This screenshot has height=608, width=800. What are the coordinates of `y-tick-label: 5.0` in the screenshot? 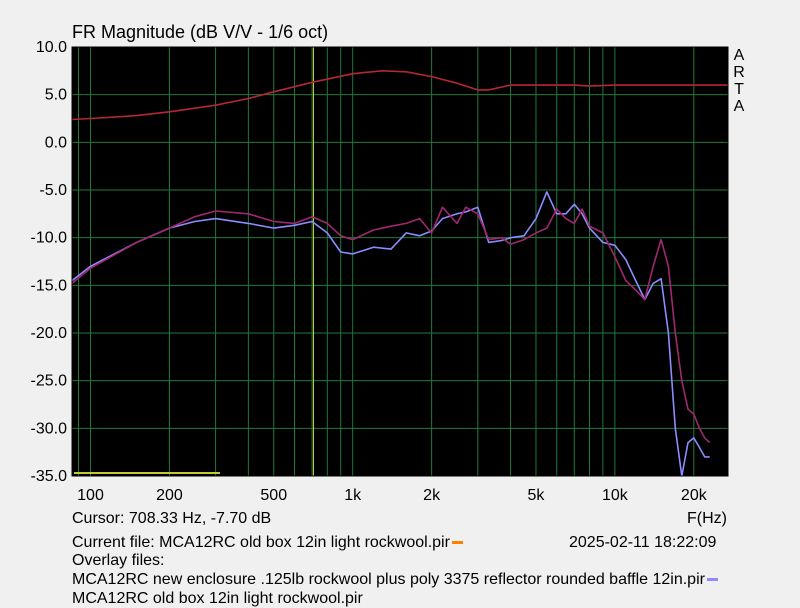 It's located at (56, 95).